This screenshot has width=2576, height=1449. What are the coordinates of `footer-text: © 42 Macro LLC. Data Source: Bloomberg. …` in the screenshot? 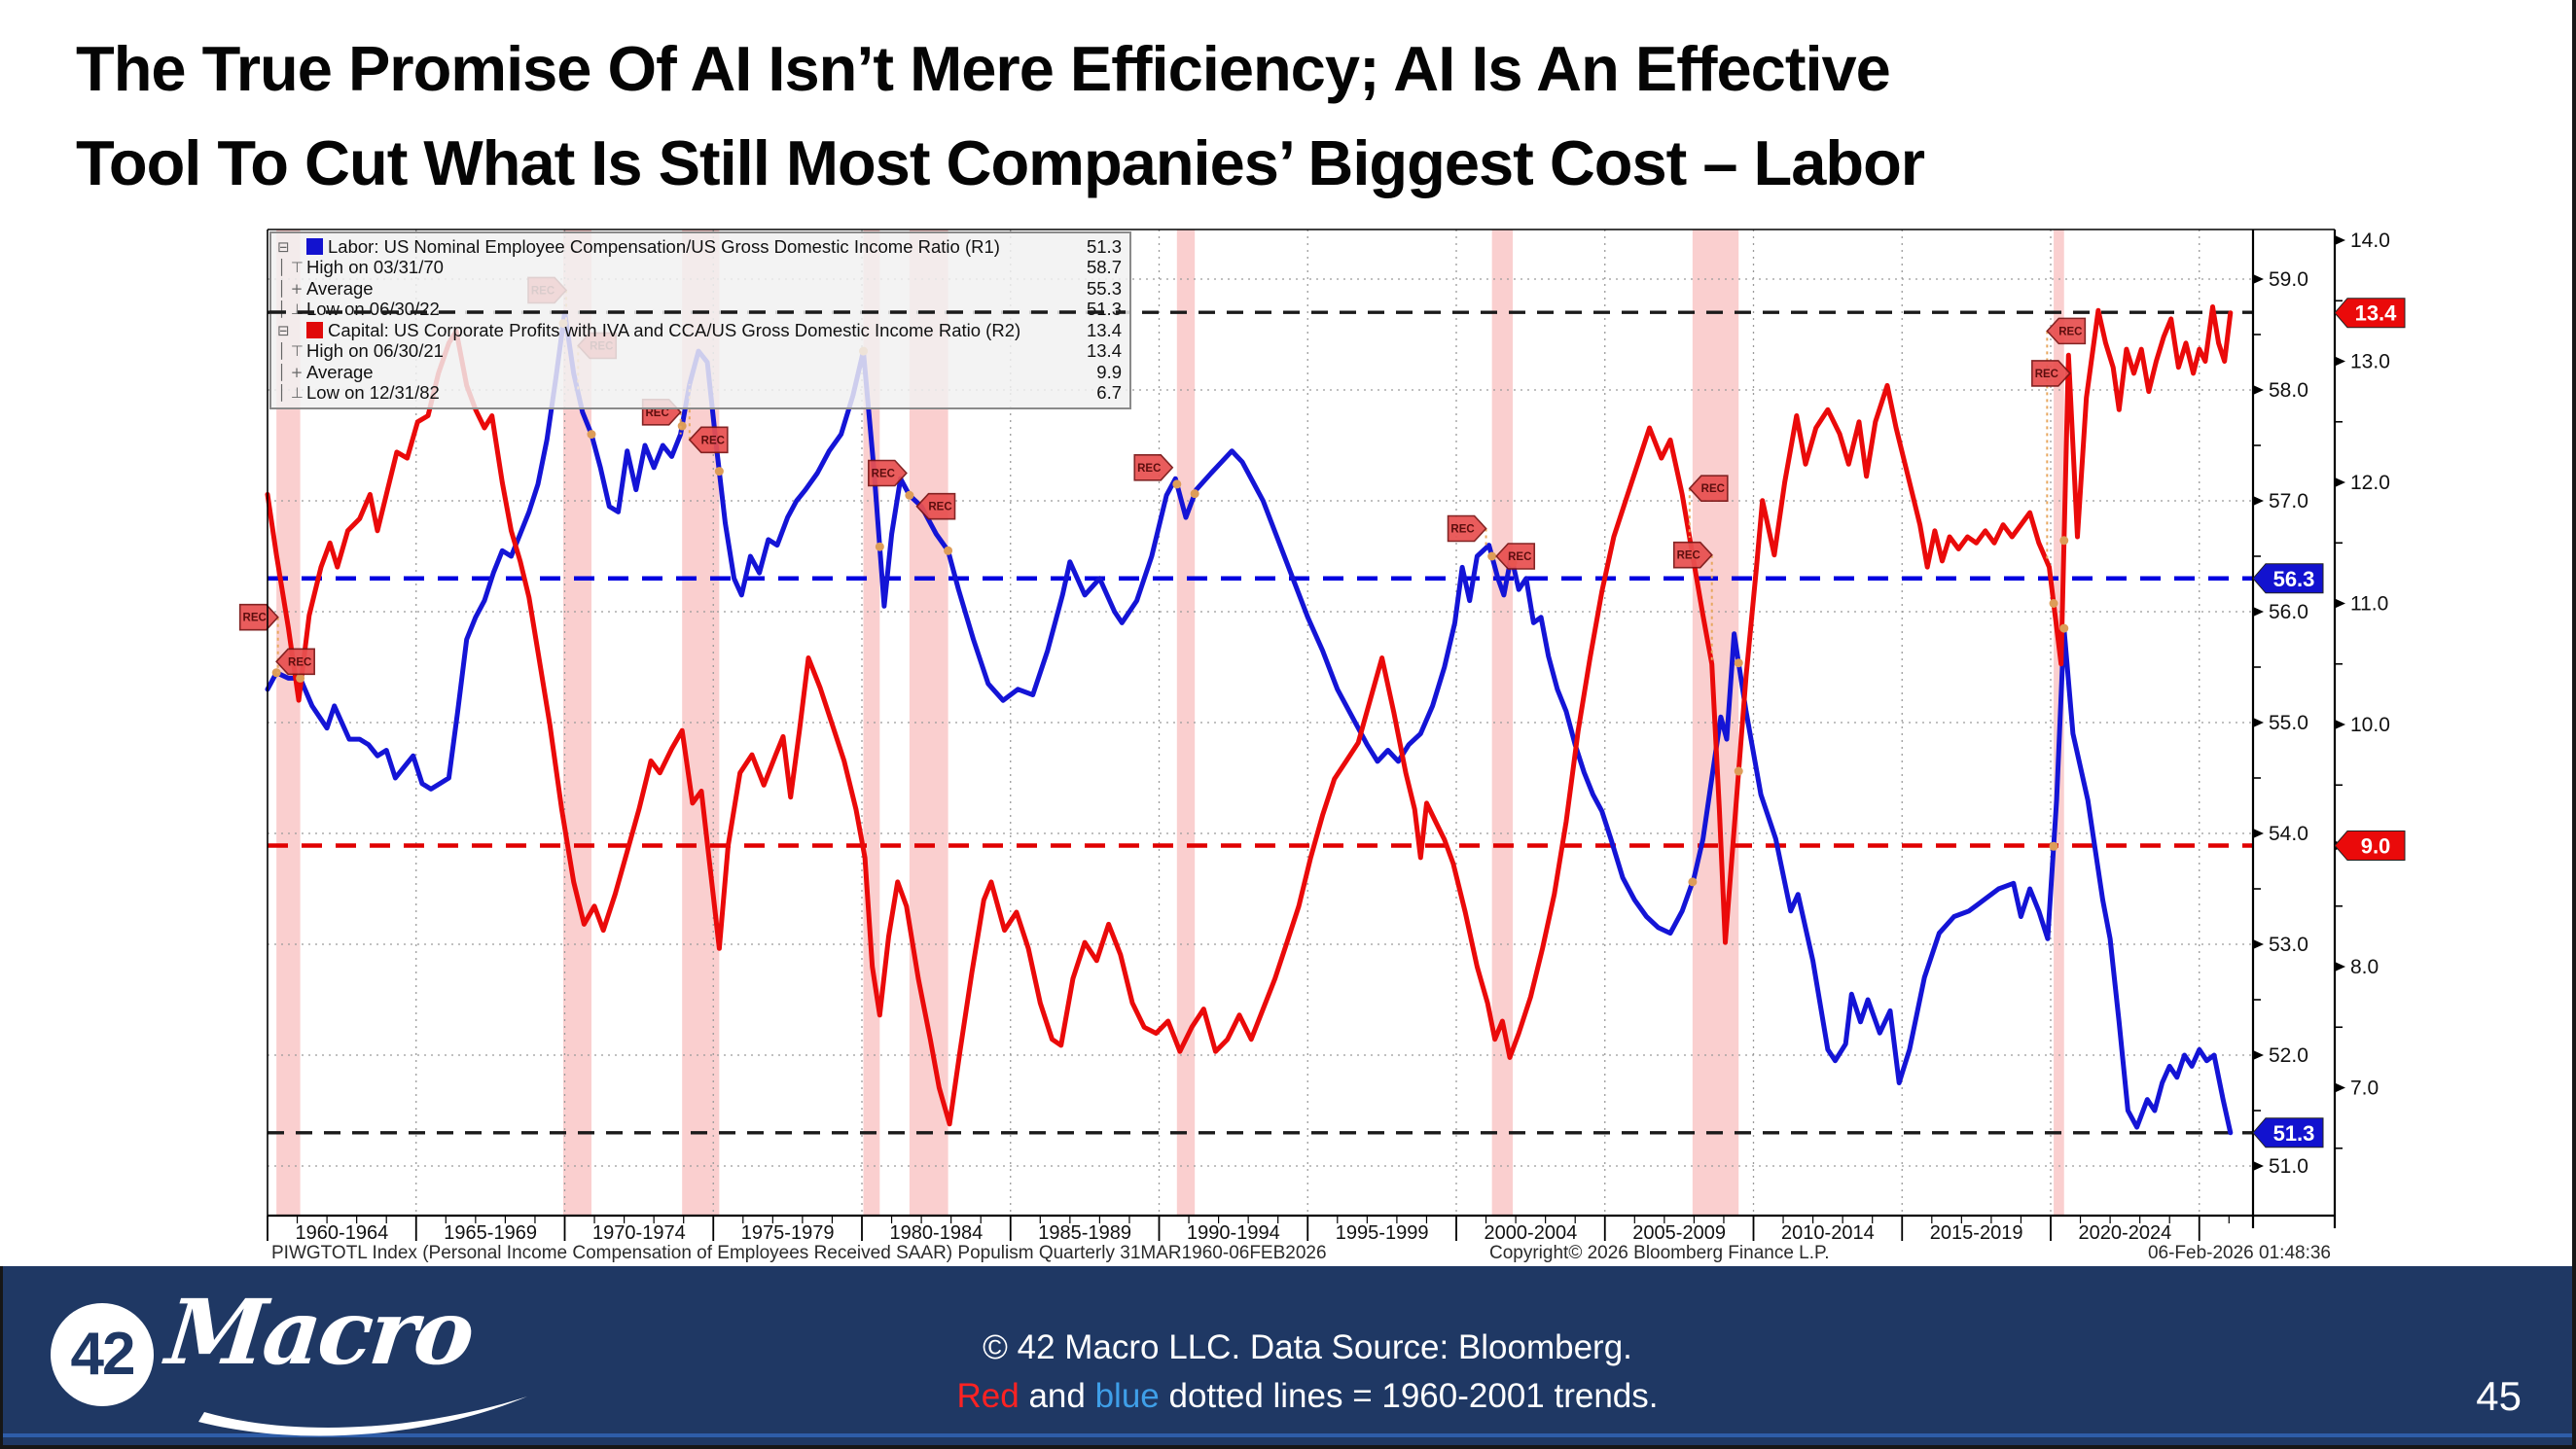 It's located at (1307, 1372).